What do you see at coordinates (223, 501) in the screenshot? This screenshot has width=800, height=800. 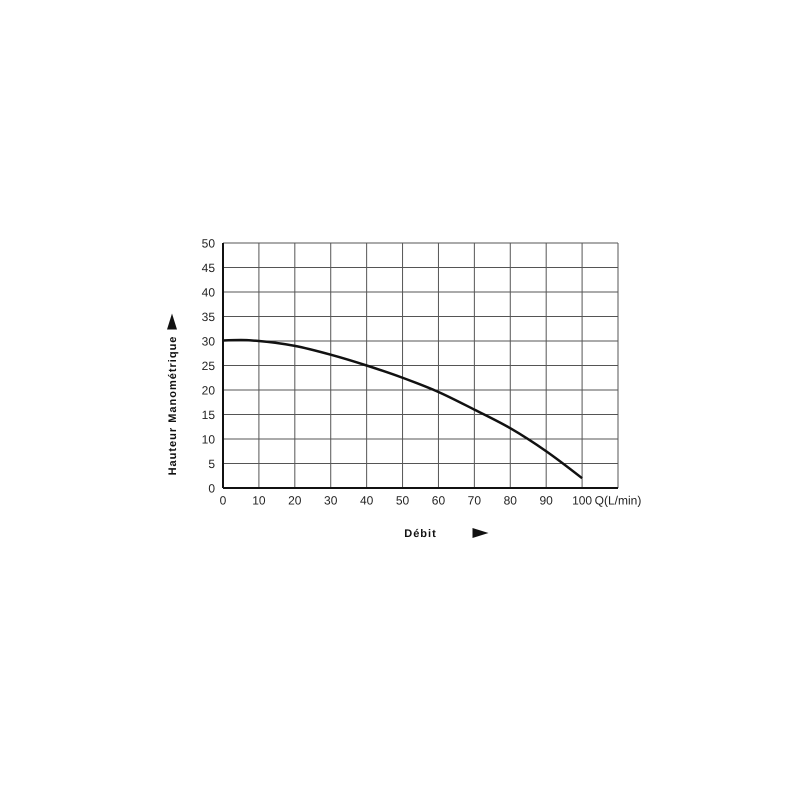 I see `x-tick-label: 0` at bounding box center [223, 501].